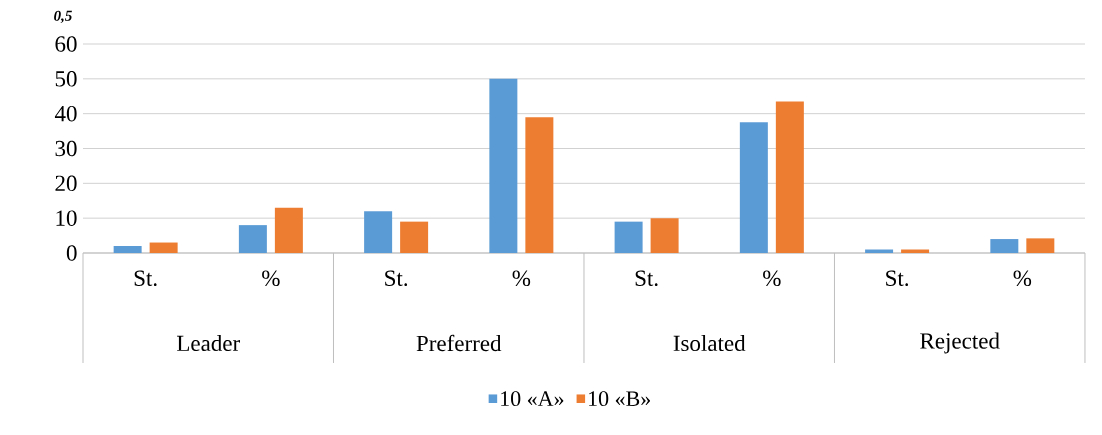 This screenshot has height=435, width=1102. What do you see at coordinates (66, 44) in the screenshot?
I see `y-tick-label: 60` at bounding box center [66, 44].